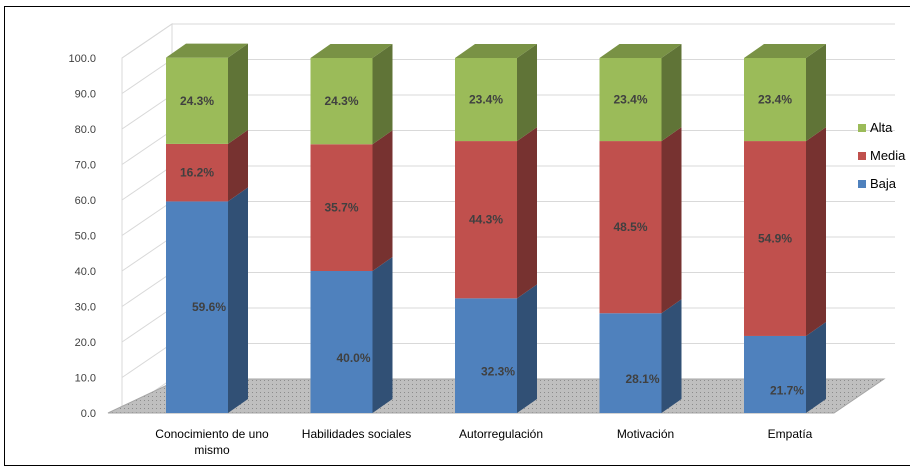 This screenshot has width=910, height=469. What do you see at coordinates (645, 434) in the screenshot?
I see `category-label: Motivación` at bounding box center [645, 434].